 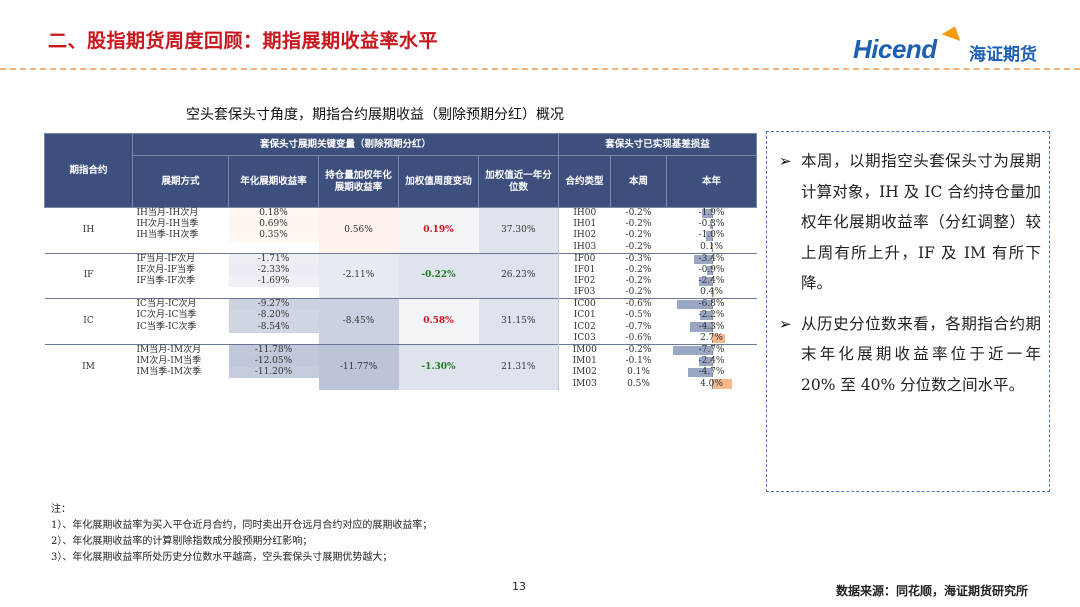 What do you see at coordinates (273, 236) in the screenshot?
I see `annual-rate-cell: 0.35%` at bounding box center [273, 236].